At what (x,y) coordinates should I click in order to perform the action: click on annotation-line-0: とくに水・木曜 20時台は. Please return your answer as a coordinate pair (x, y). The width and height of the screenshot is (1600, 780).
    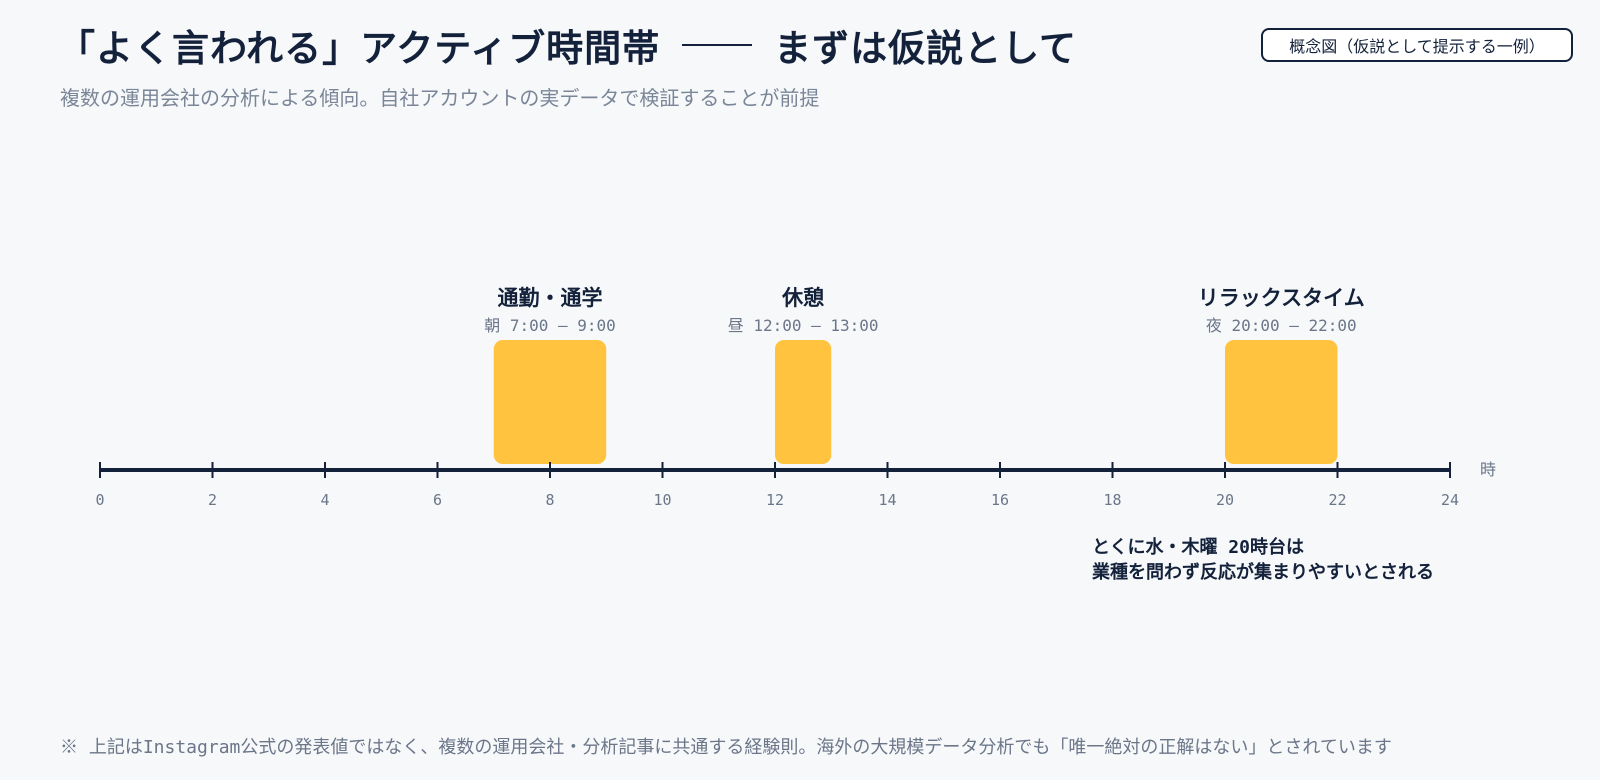
    Looking at the image, I should click on (1198, 547).